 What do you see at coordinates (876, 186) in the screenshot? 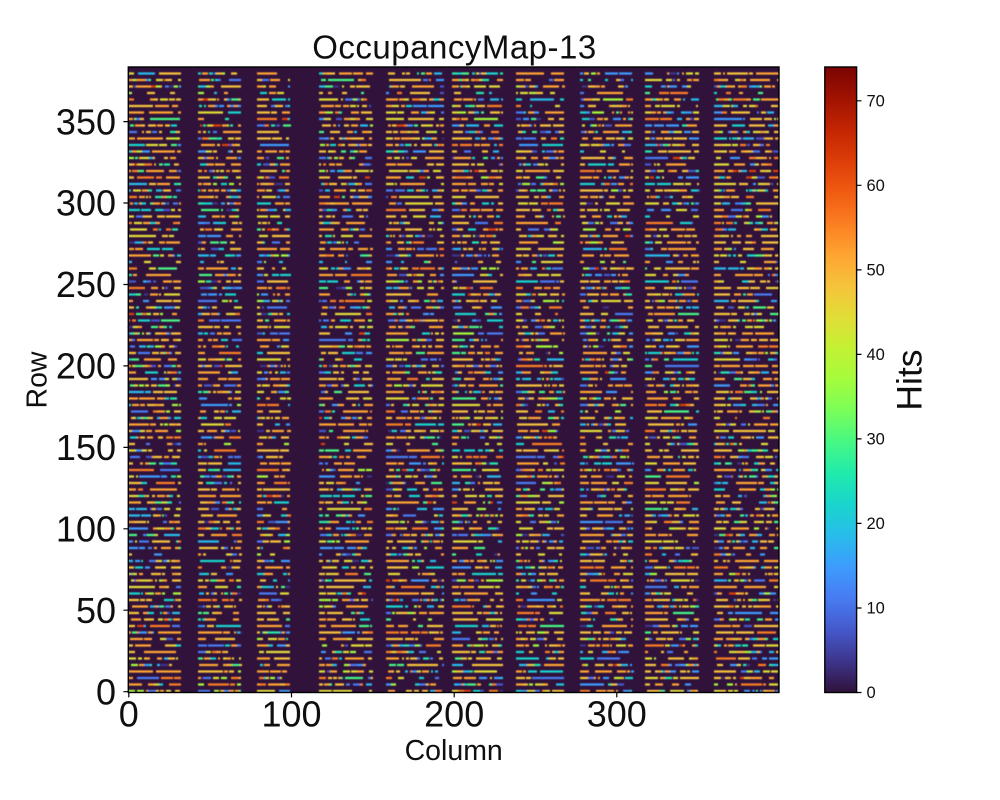
I see `svg-text: 60` at bounding box center [876, 186].